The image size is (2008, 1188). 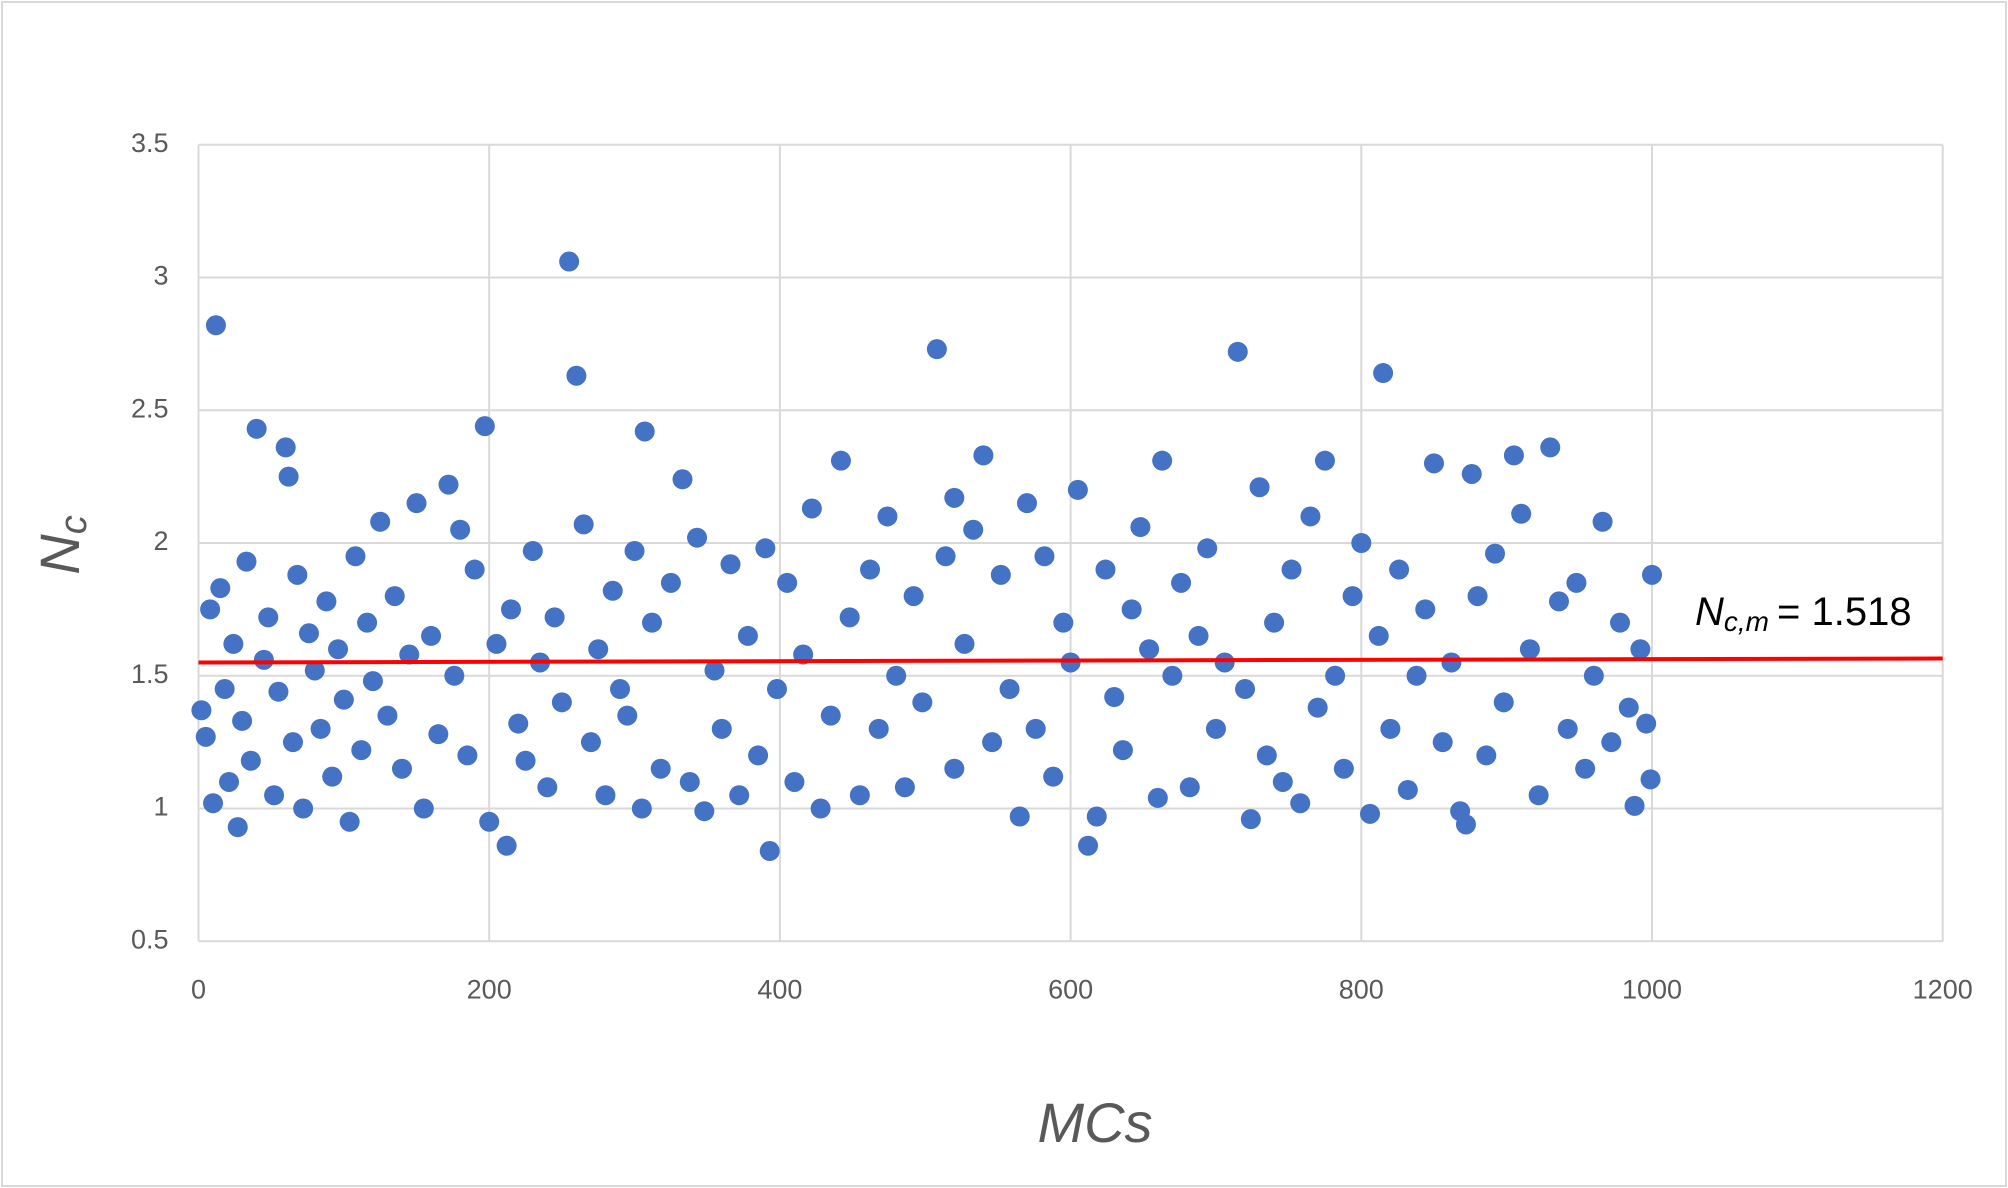 I want to click on y-axis-title: Nc, so click(x=61, y=544).